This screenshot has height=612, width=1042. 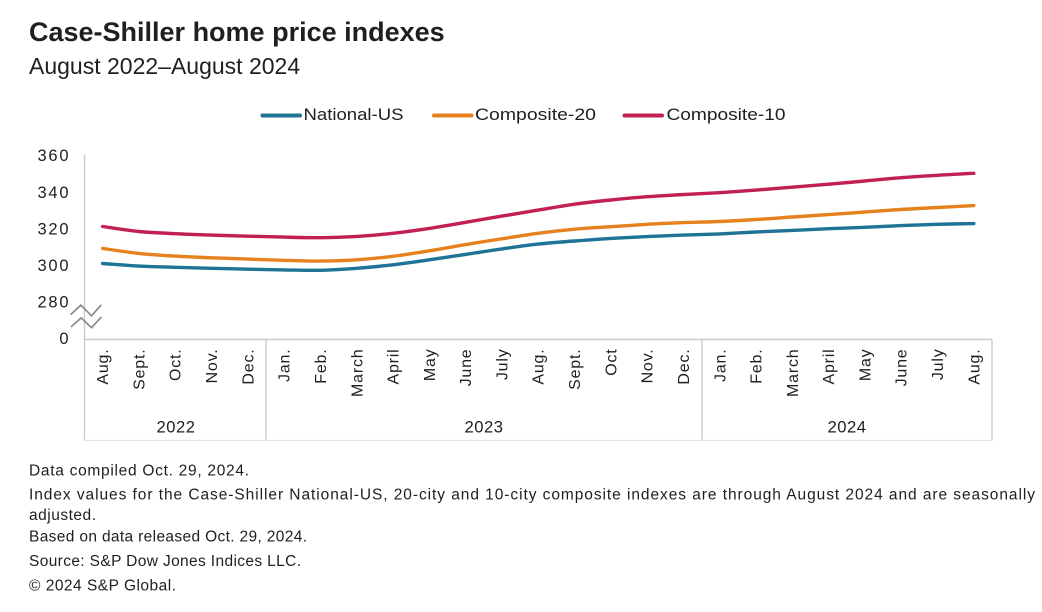 What do you see at coordinates (237, 32) in the screenshot?
I see `svg-text:Case-Shiller home price indexe: Case-Shiller home price indexes` at bounding box center [237, 32].